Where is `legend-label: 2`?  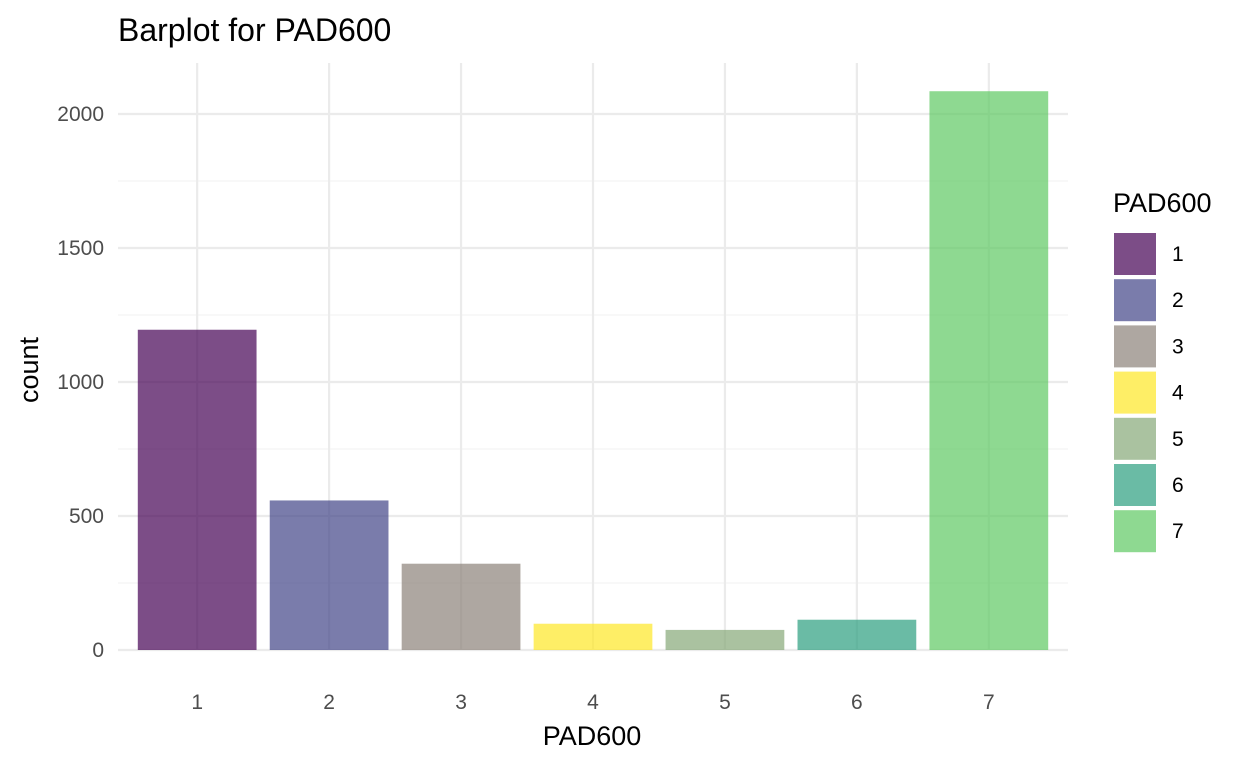
legend-label: 2 is located at coordinates (1178, 300).